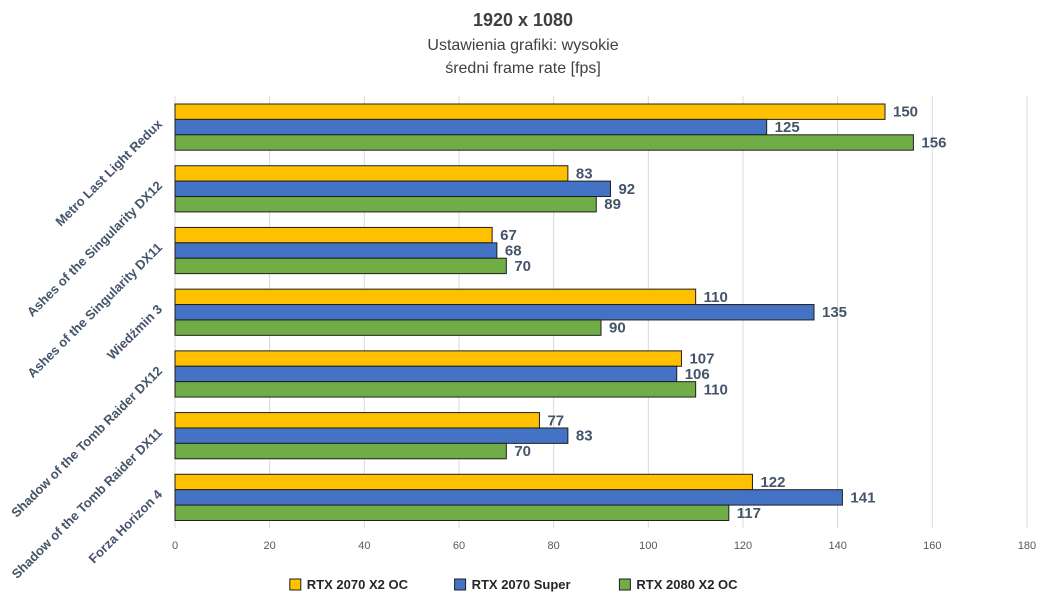 This screenshot has width=1051, height=609. What do you see at coordinates (459, 546) in the screenshot?
I see `x-tick-label: 60` at bounding box center [459, 546].